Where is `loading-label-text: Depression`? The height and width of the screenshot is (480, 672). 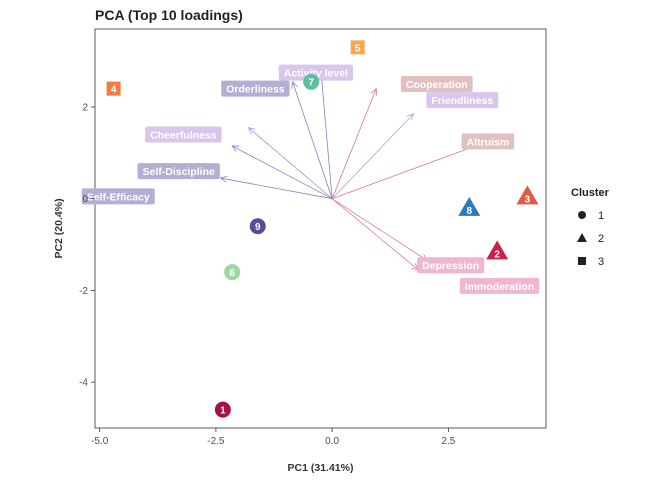
loading-label-text: Depression is located at coordinates (450, 266).